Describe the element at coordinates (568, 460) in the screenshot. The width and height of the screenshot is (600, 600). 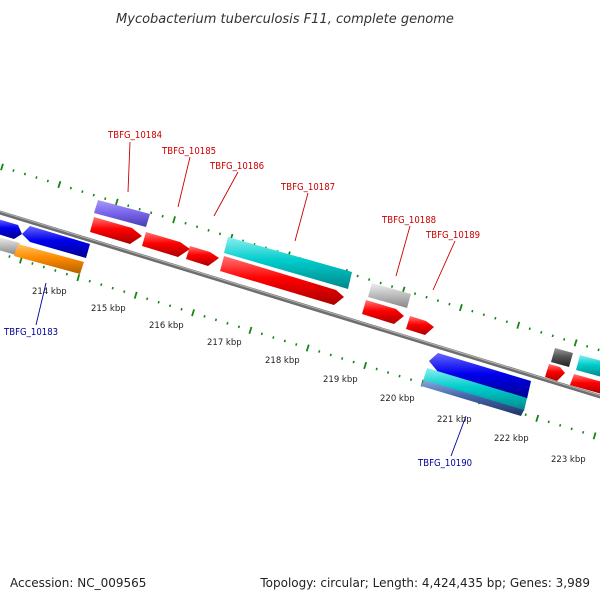
I see `scale-label-223: 223 kbp` at that location.